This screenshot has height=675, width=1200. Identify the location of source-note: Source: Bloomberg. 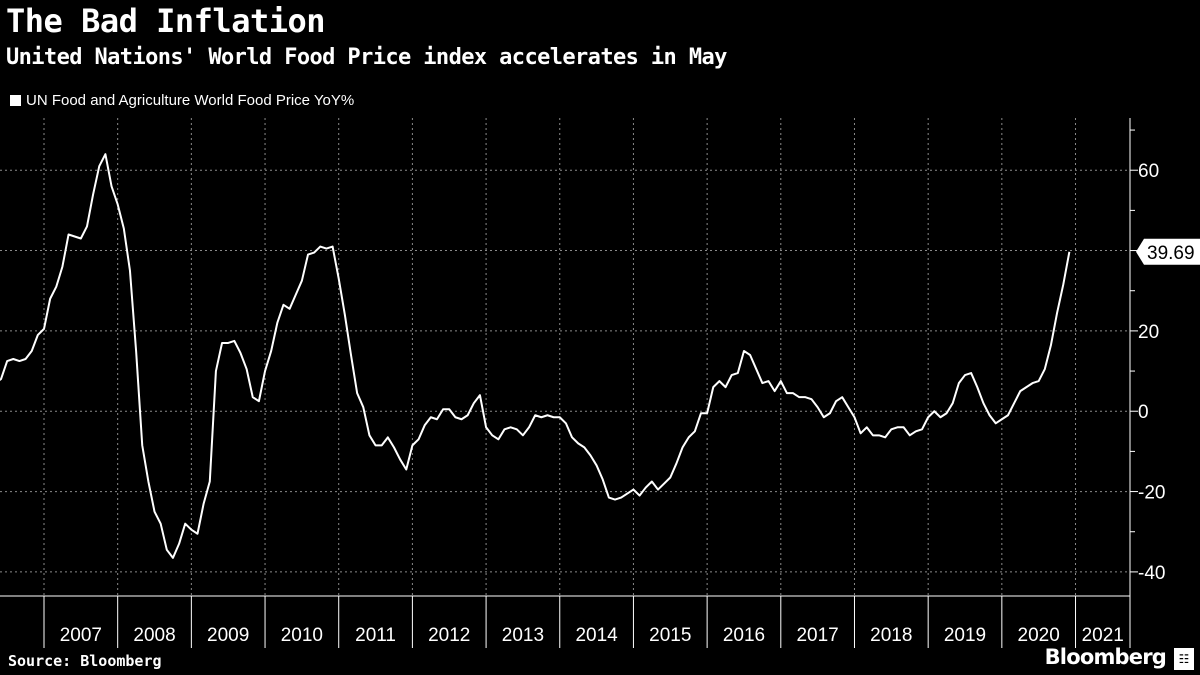
(85, 661).